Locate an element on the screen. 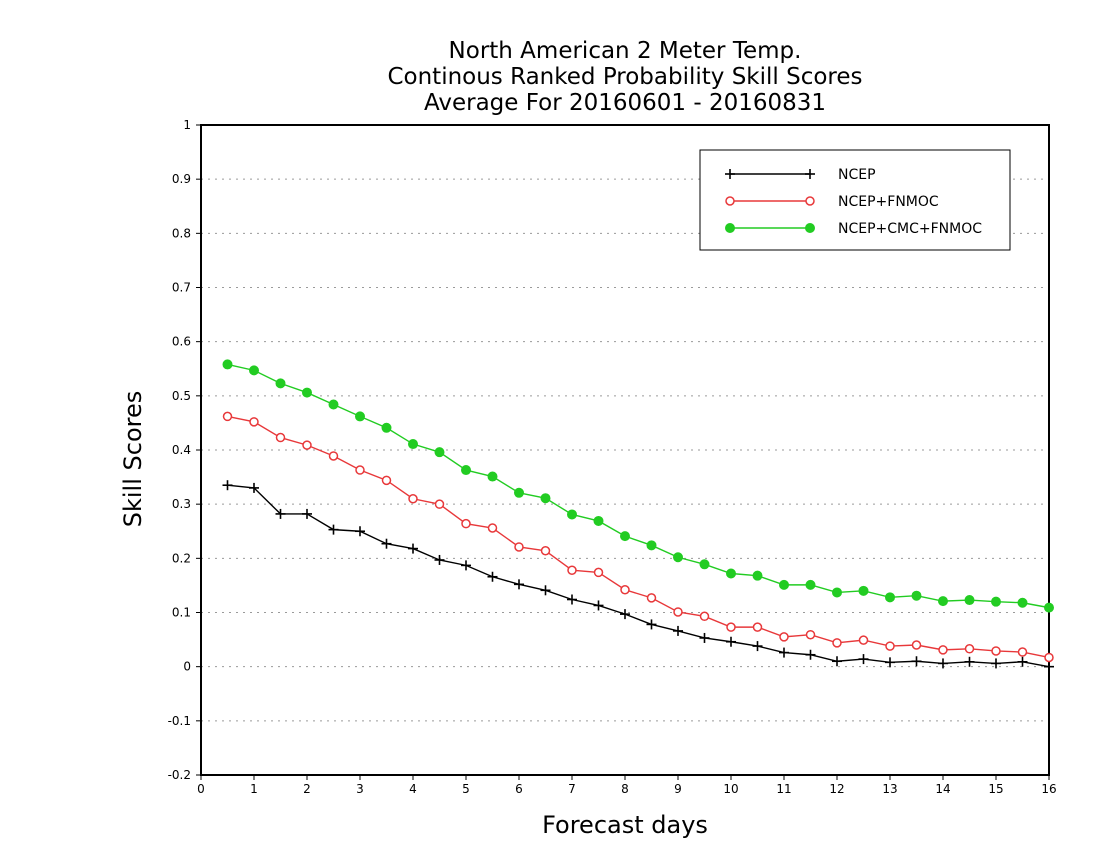 The height and width of the screenshot is (850, 1100). y-tick-label: 0.2 is located at coordinates (181, 558).